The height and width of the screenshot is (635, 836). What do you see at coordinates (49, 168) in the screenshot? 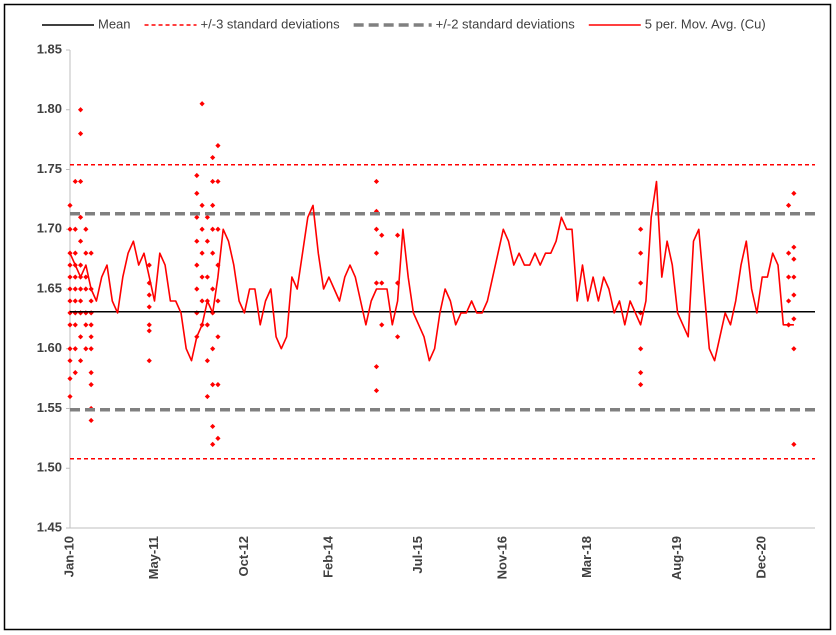
I see `y-tick-label: 1.75` at bounding box center [49, 168].